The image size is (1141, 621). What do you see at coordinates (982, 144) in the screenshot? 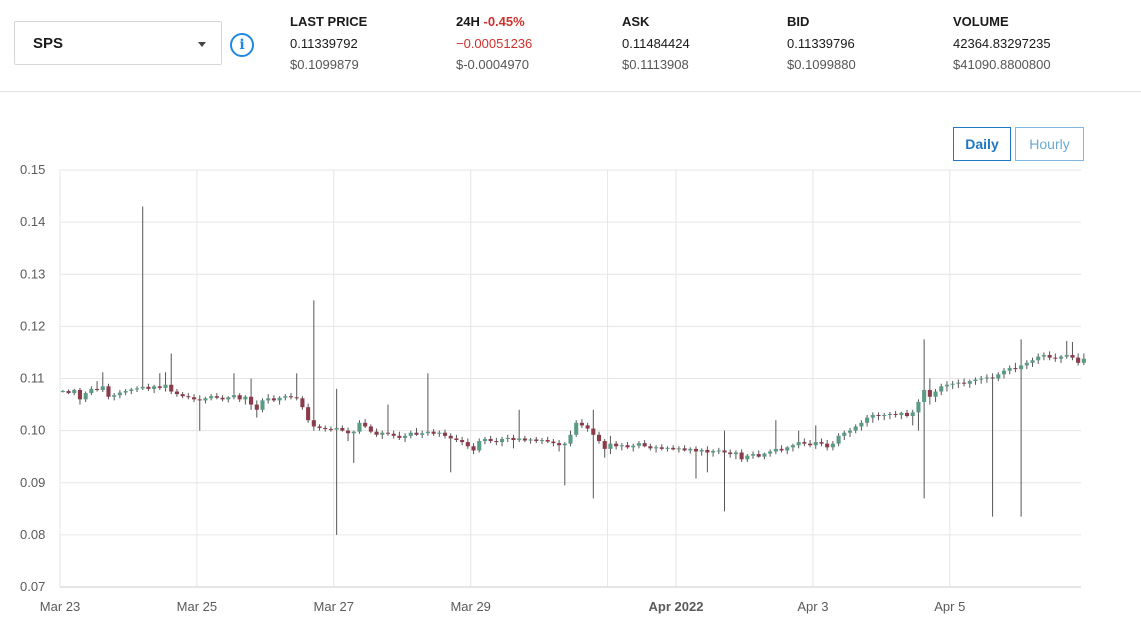
I see `daily-button: Daily` at bounding box center [982, 144].